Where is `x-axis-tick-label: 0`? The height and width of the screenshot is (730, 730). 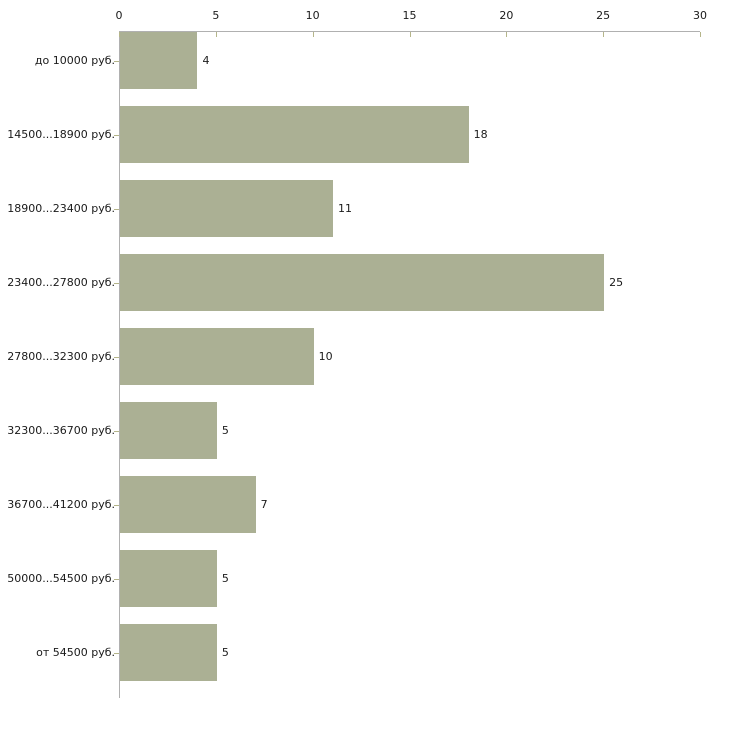
x-axis-tick-label: 0 is located at coordinates (119, 15).